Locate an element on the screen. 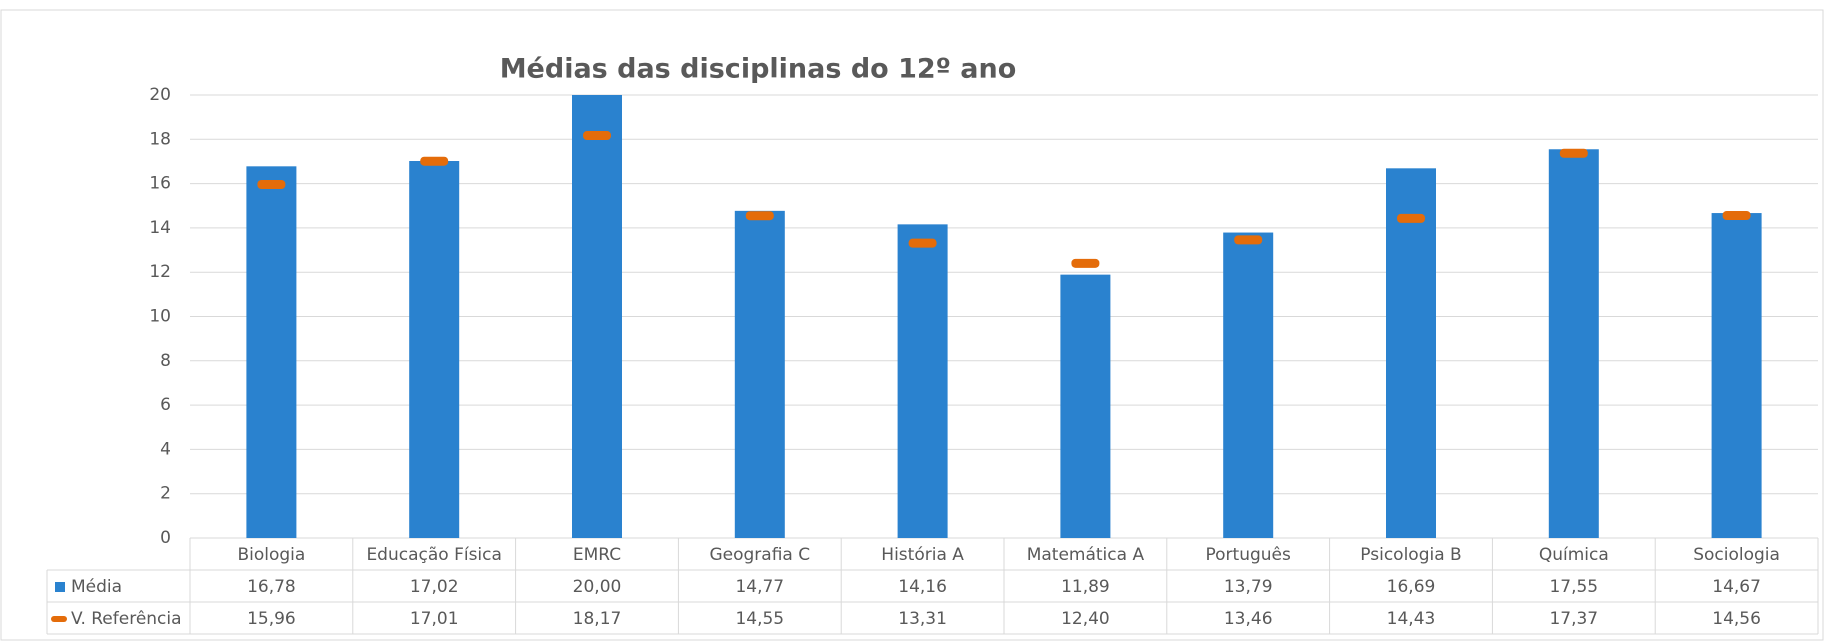 This screenshot has width=1825, height=641. y-tick-label: 8 is located at coordinates (165, 361).